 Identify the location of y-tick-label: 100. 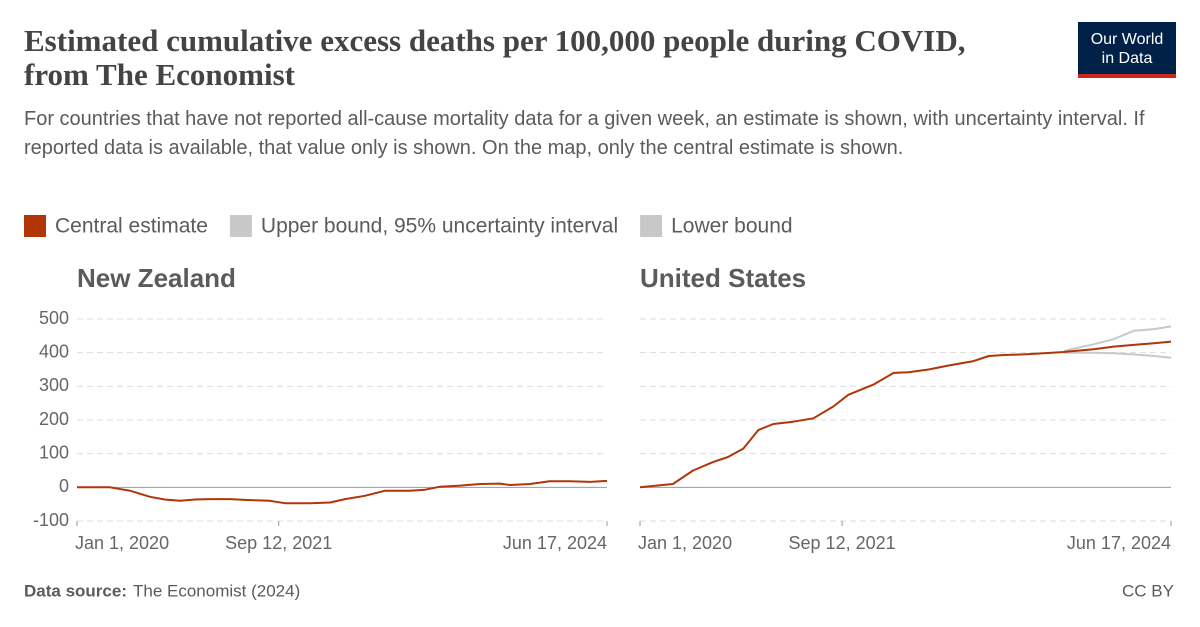
(54, 452).